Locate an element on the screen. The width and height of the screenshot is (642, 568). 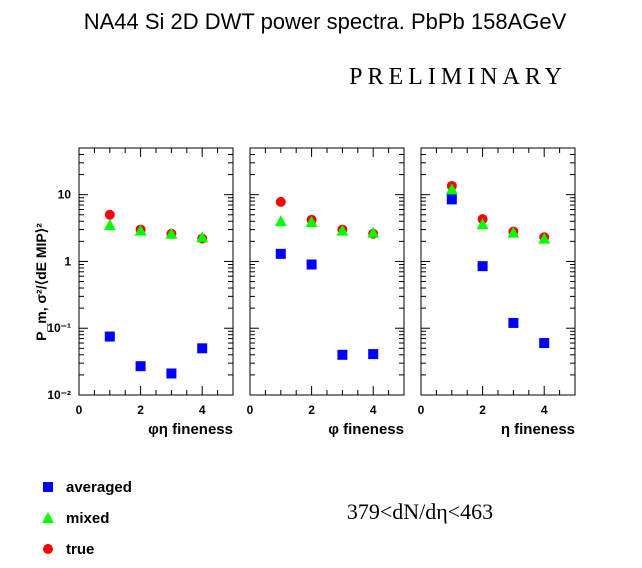
y-tick-label: 10⁻² is located at coordinates (59, 395).